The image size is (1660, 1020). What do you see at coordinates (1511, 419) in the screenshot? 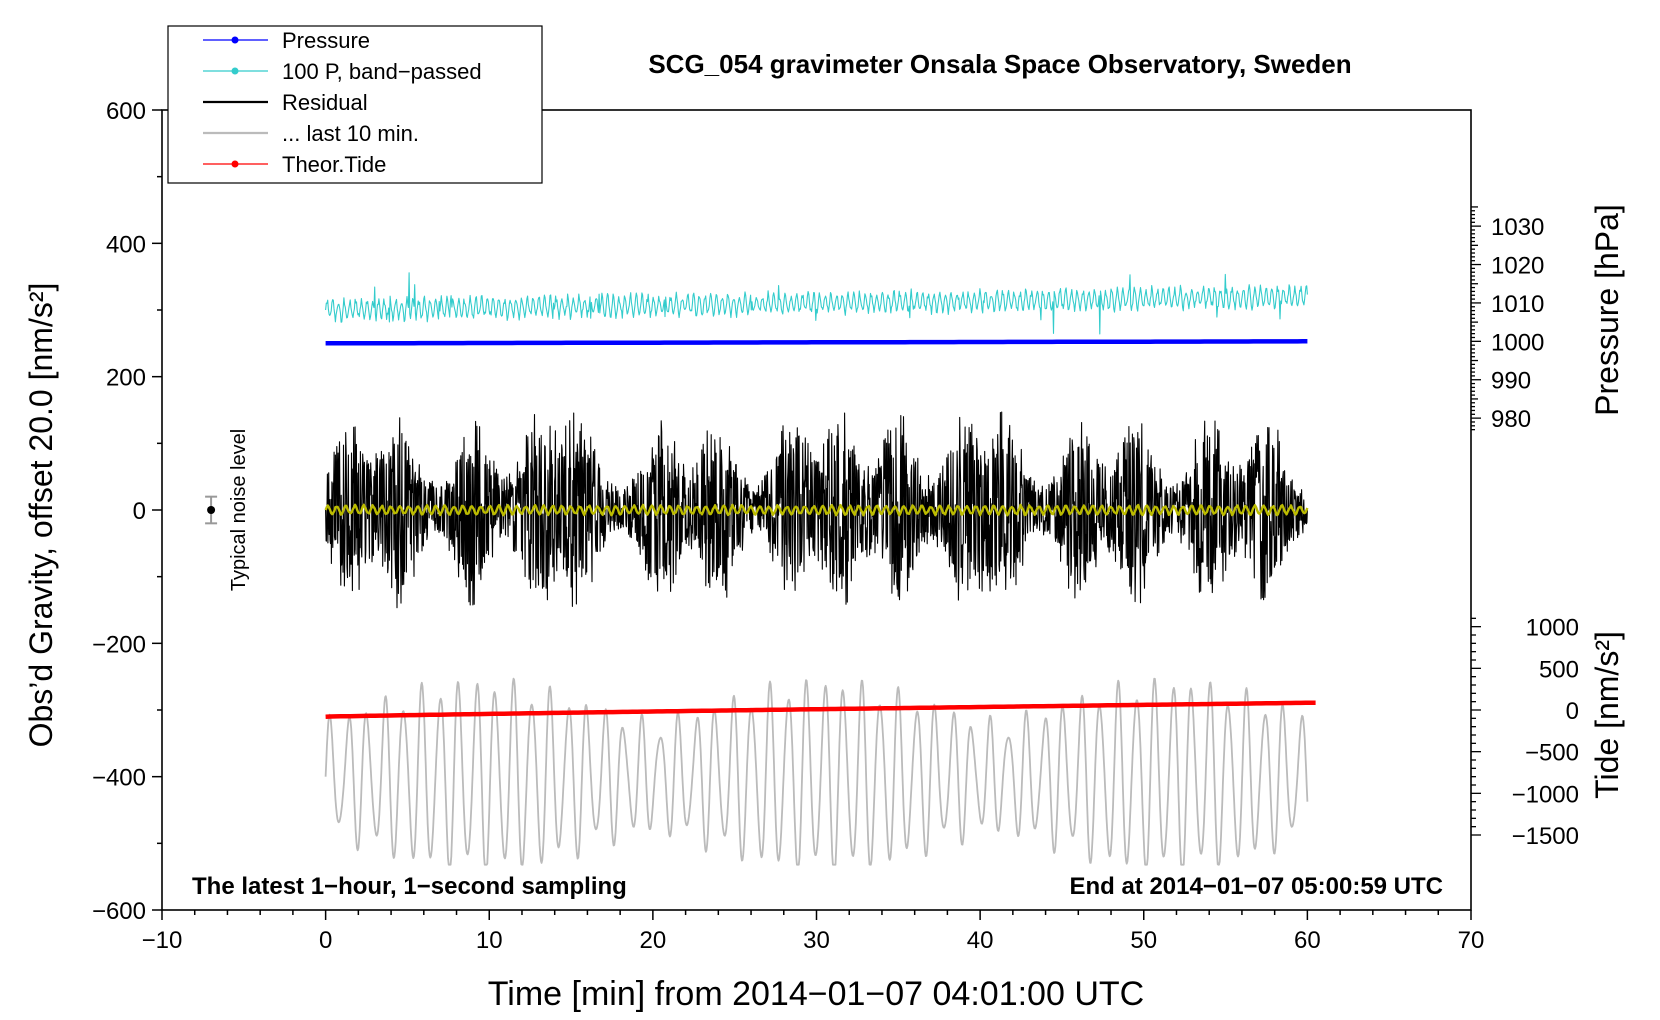
I see `pressure-tick-label: 980` at bounding box center [1511, 419].